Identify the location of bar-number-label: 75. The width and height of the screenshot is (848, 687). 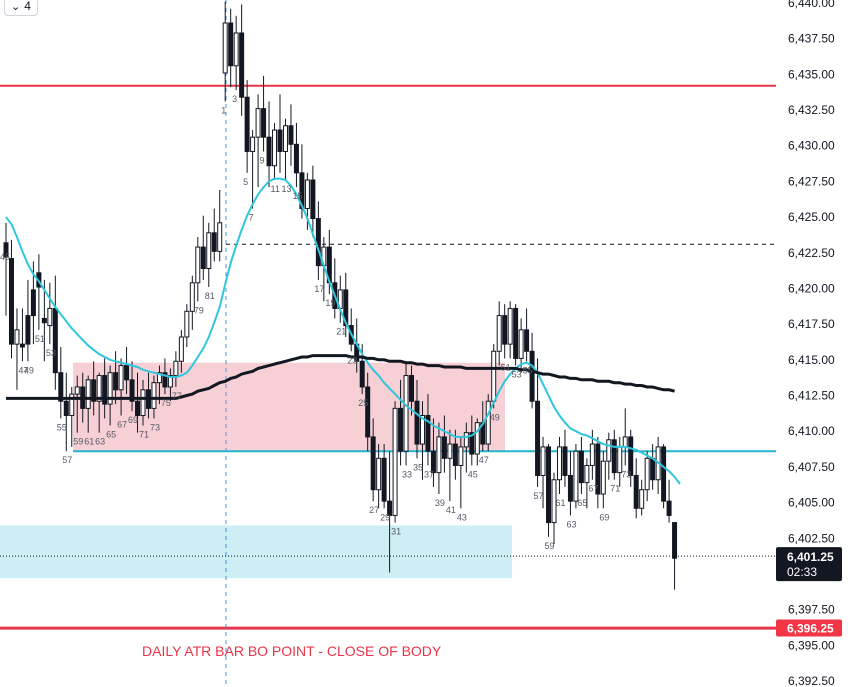
(166, 403).